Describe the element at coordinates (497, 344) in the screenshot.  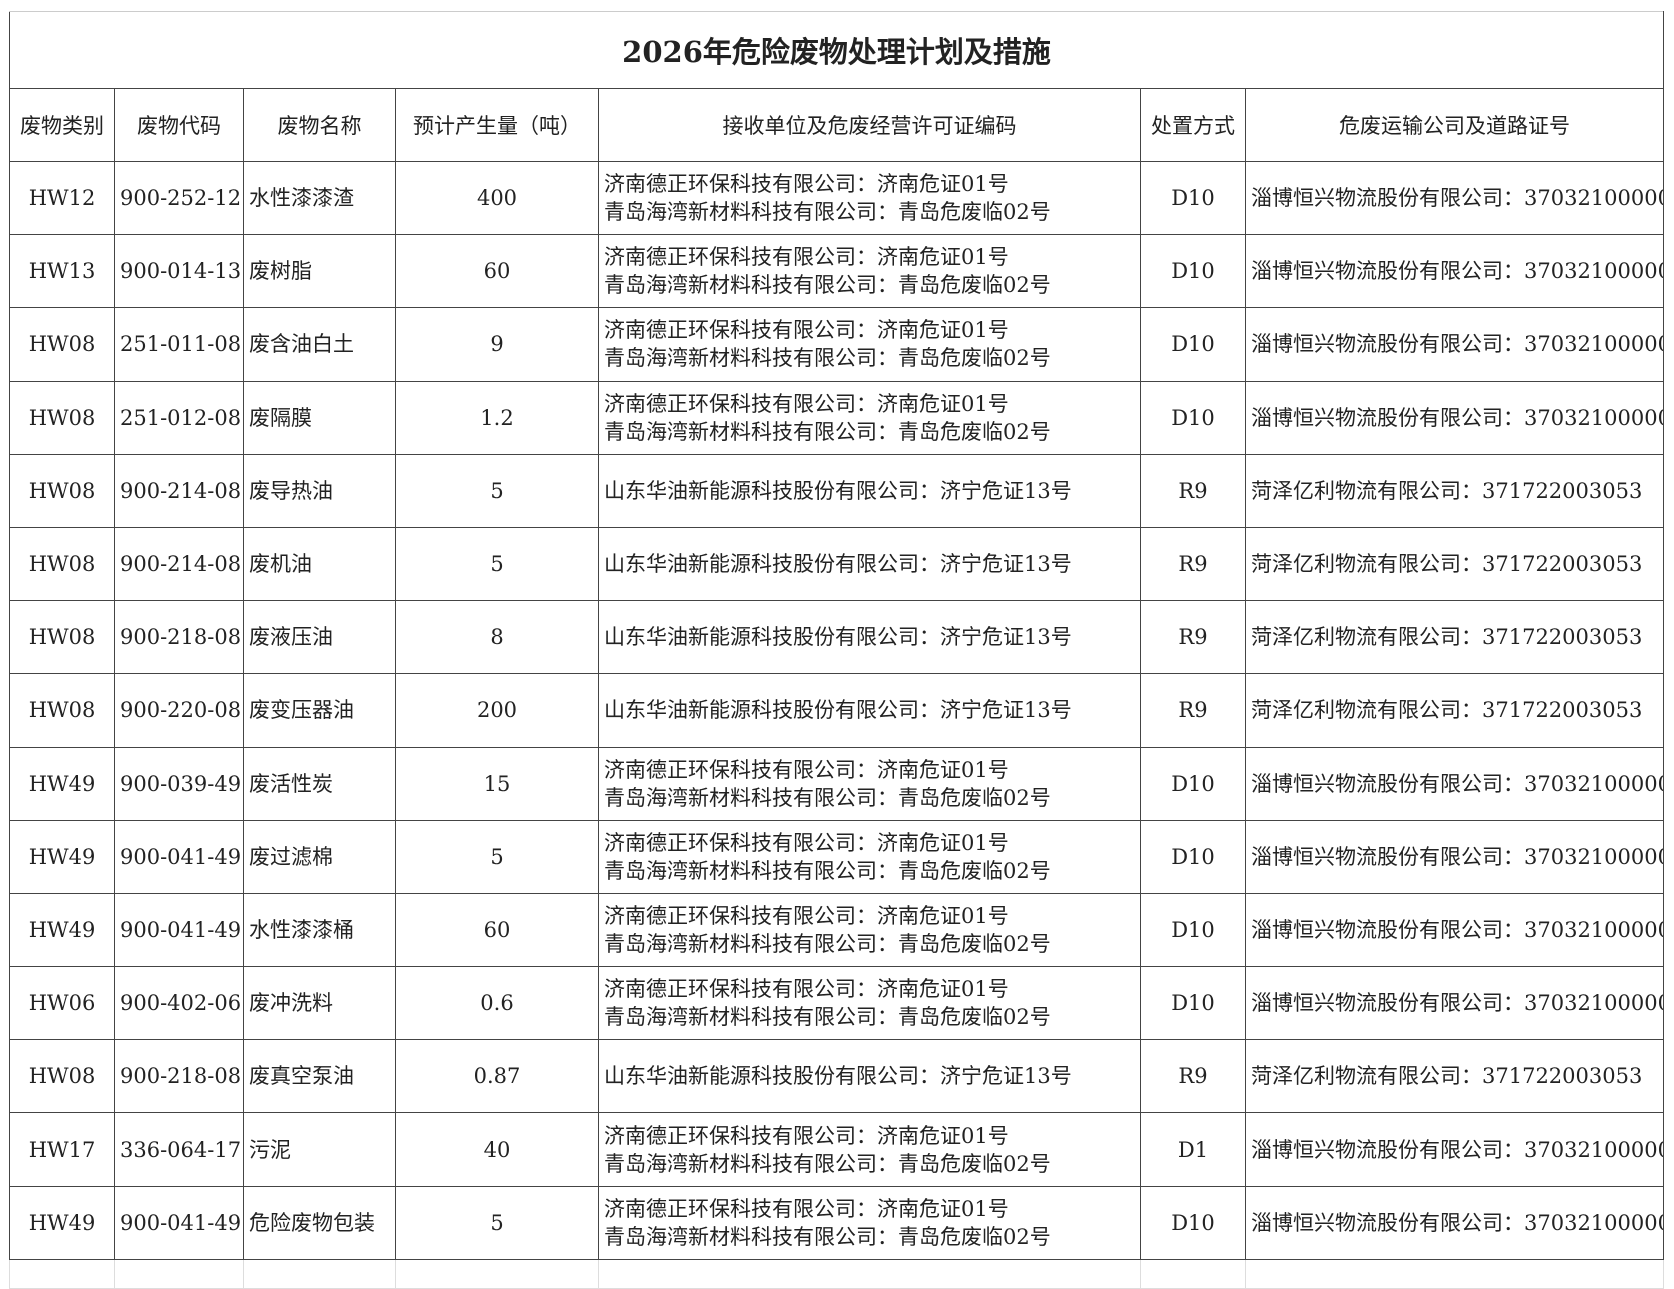
I see `table-cell: 9` at that location.